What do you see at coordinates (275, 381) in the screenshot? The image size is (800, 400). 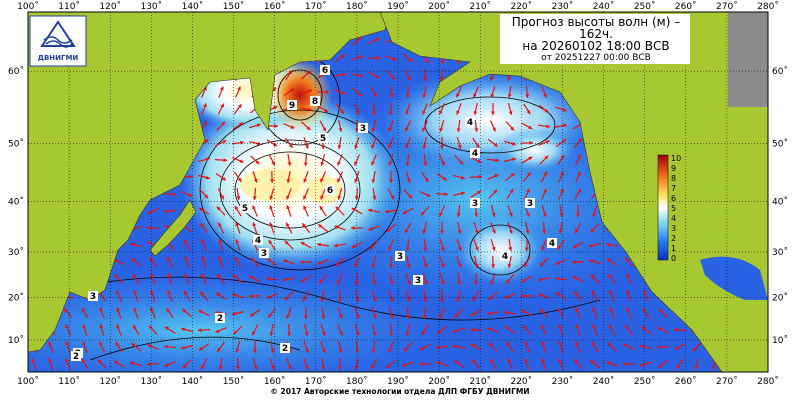 I see `lon-label-bottom: 160˚` at bounding box center [275, 381].